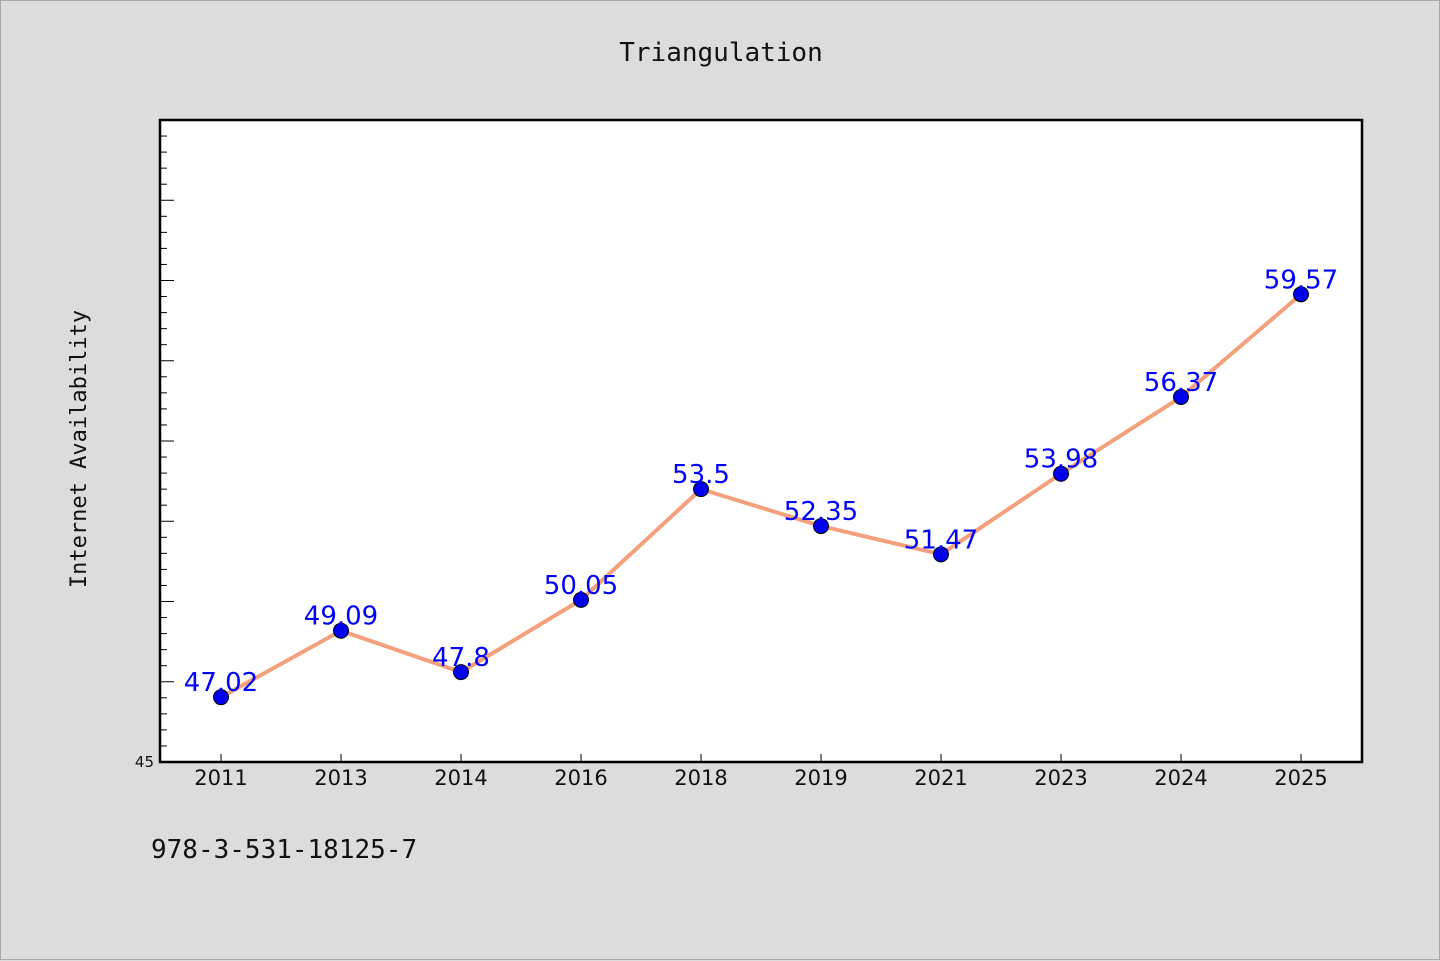 The height and width of the screenshot is (961, 1440). What do you see at coordinates (1060, 778) in the screenshot?
I see `x-tick-label: 2023` at bounding box center [1060, 778].